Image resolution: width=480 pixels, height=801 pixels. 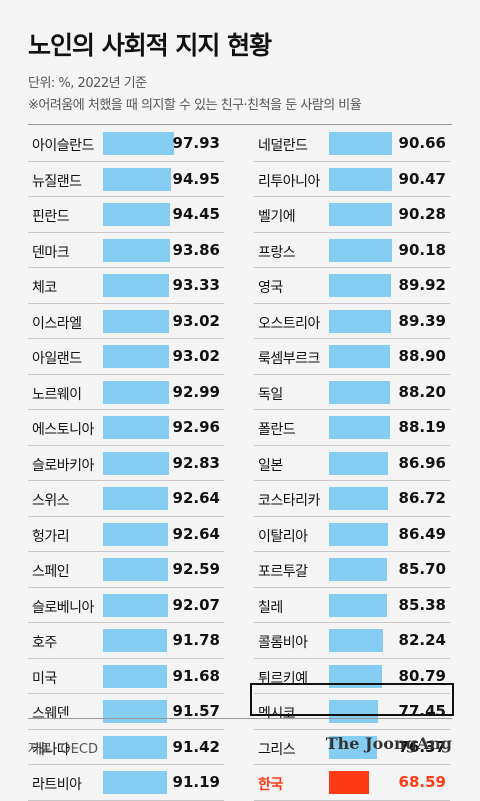 What do you see at coordinates (196, 285) in the screenshot?
I see `value-label: 93.33` at bounding box center [196, 285].